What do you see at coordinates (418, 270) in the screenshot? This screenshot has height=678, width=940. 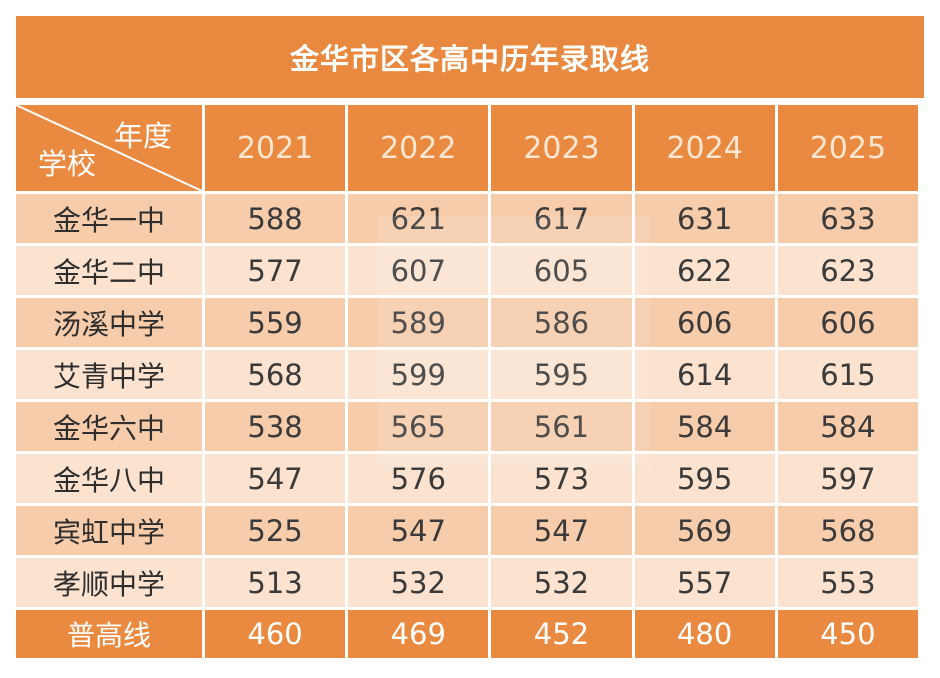 I see `score-cell: 607` at bounding box center [418, 270].